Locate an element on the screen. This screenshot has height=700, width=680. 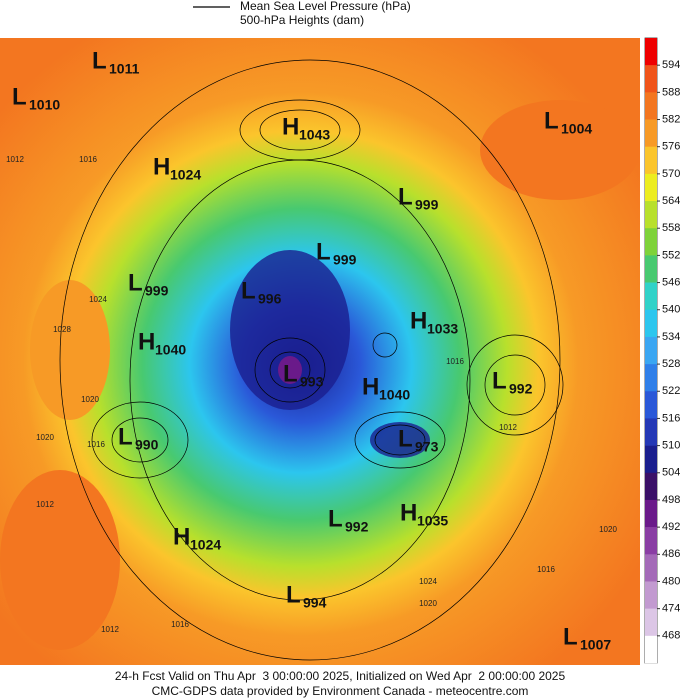
pressure-center-value: 994 is located at coordinates (315, 603).